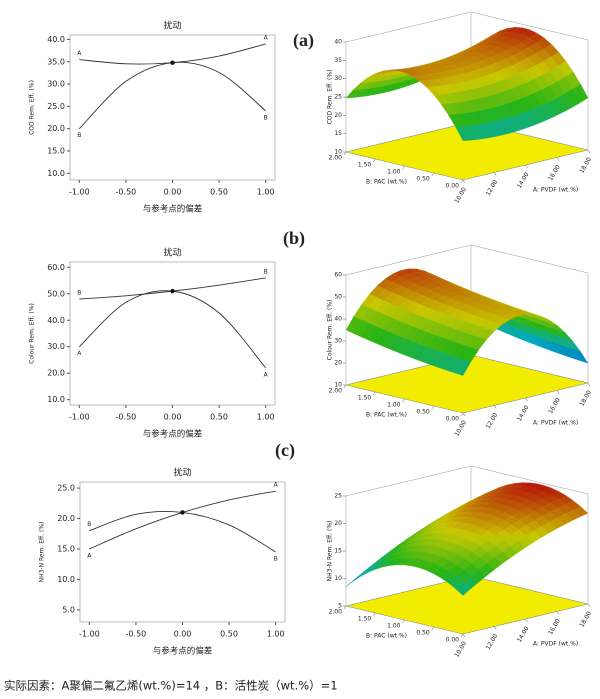  I want to click on z-tick-label: 5, so click(340, 606).